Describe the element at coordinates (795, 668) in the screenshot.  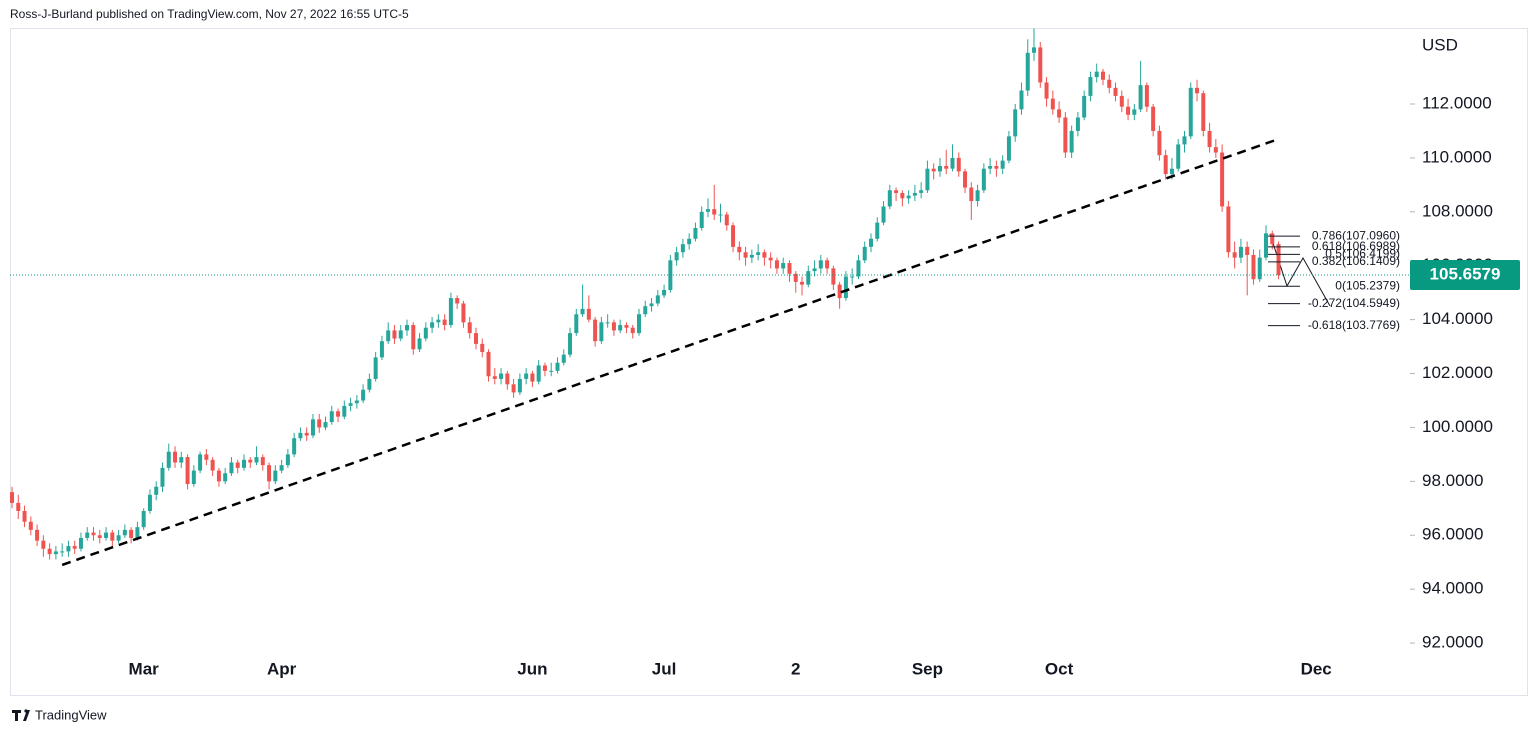
I see `x-tick-label: 2` at that location.